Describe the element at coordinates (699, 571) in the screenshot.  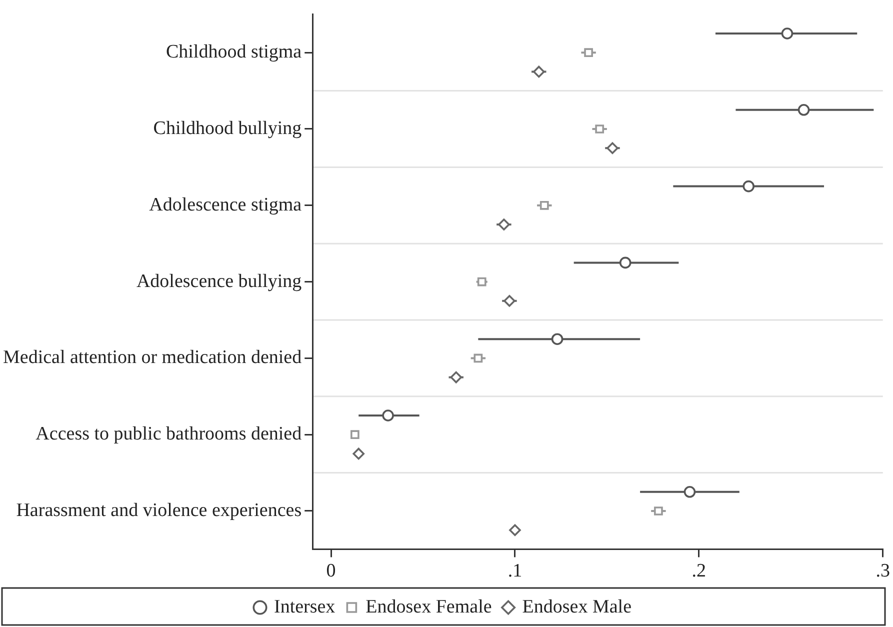
I see `x-tick-label: .2` at that location.